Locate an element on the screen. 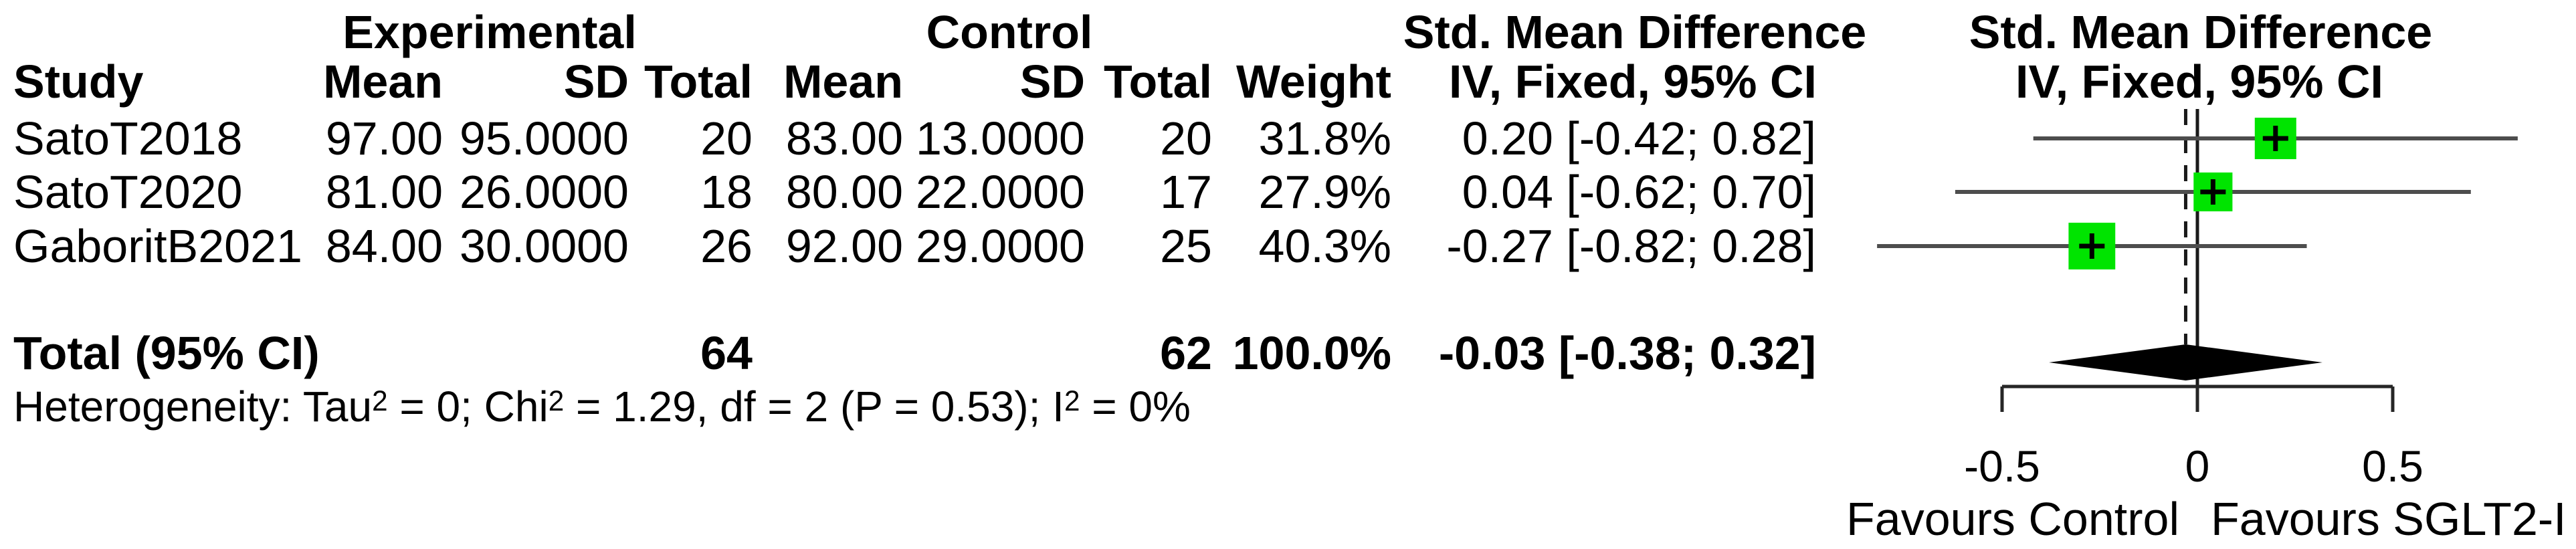 This screenshot has width=2576, height=549. axis-tick-label-neg05: -0.5 is located at coordinates (2002, 466).